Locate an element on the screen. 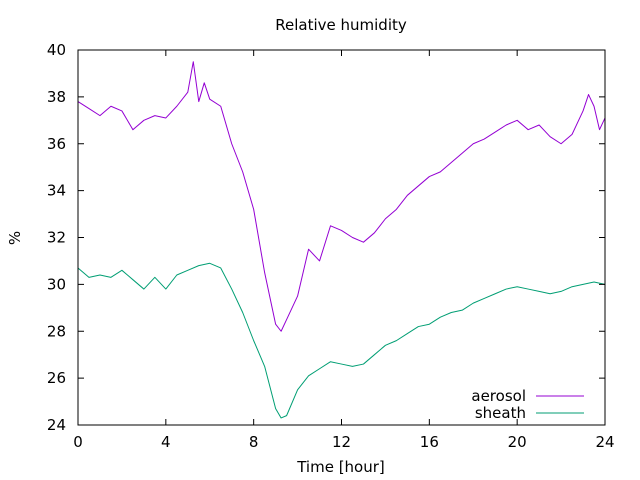  y-tick-label-36: 36 is located at coordinates (56, 144).